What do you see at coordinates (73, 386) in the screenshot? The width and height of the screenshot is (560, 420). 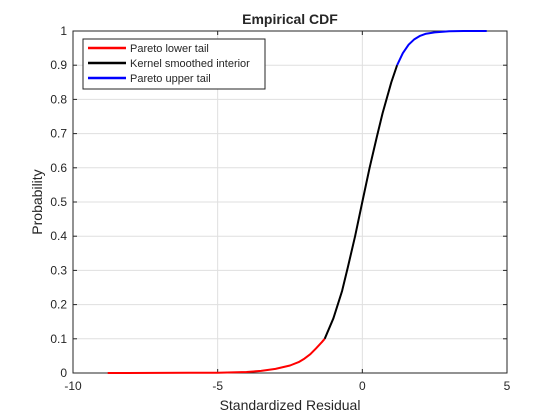 I see `x-tick-label: -10` at bounding box center [73, 386].